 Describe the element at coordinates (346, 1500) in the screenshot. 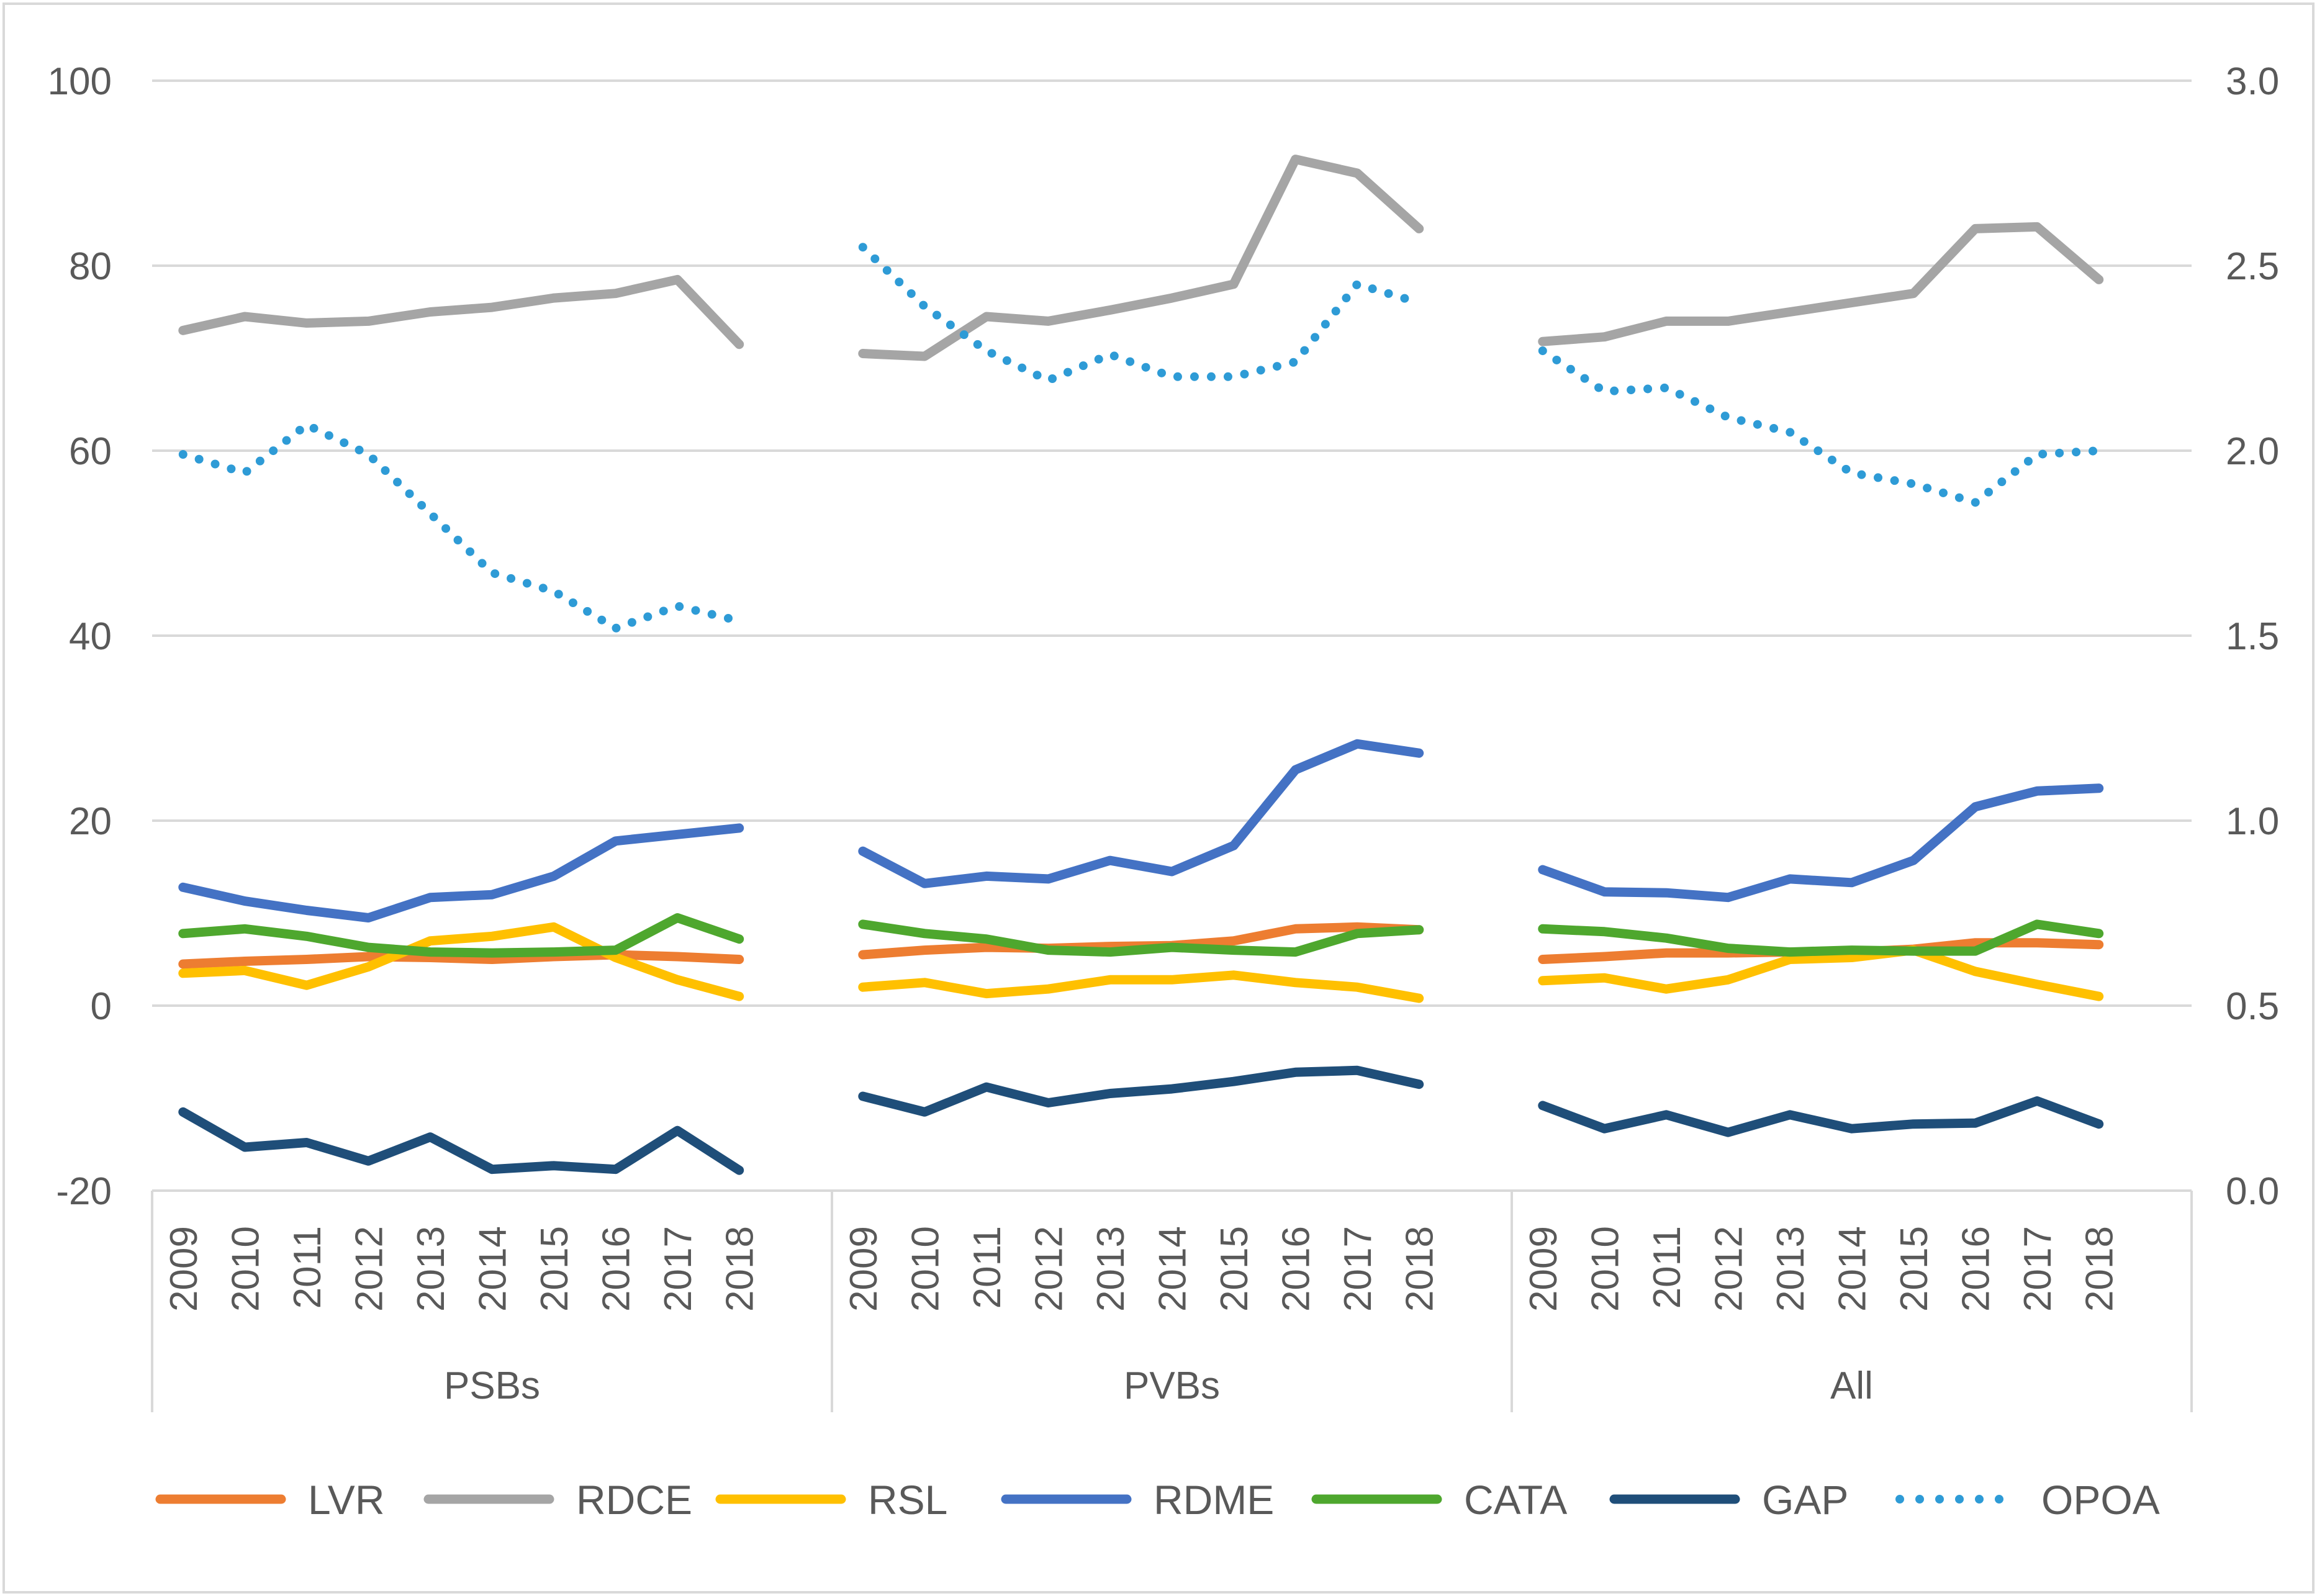

I see `legend-label-lvr: LVR` at that location.